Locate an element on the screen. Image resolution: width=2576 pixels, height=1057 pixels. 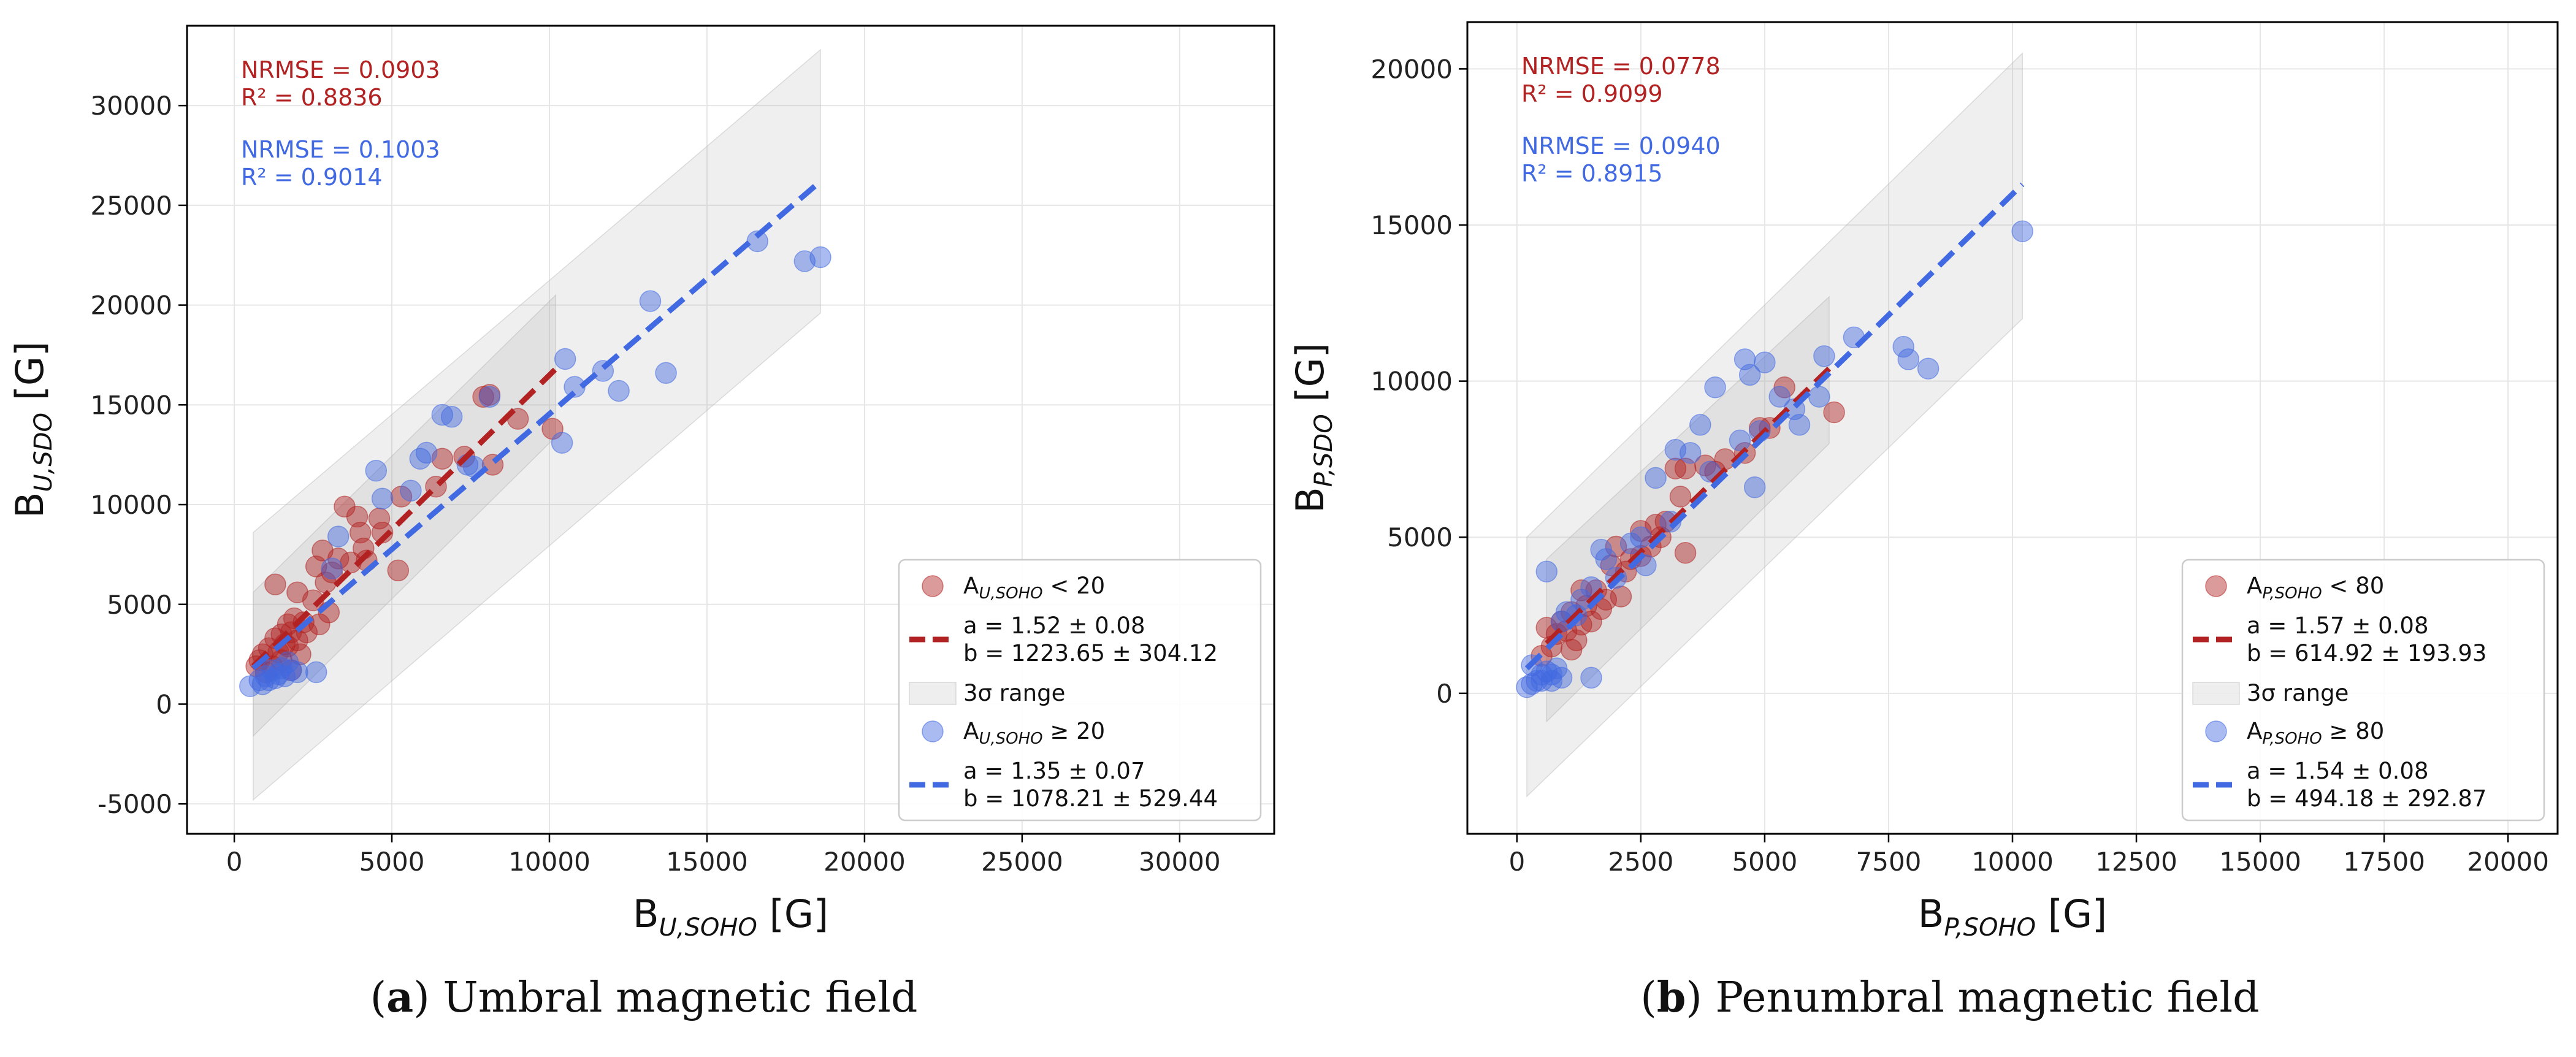
y-axis-label: BP,SDO [G] is located at coordinates (1313, 428).